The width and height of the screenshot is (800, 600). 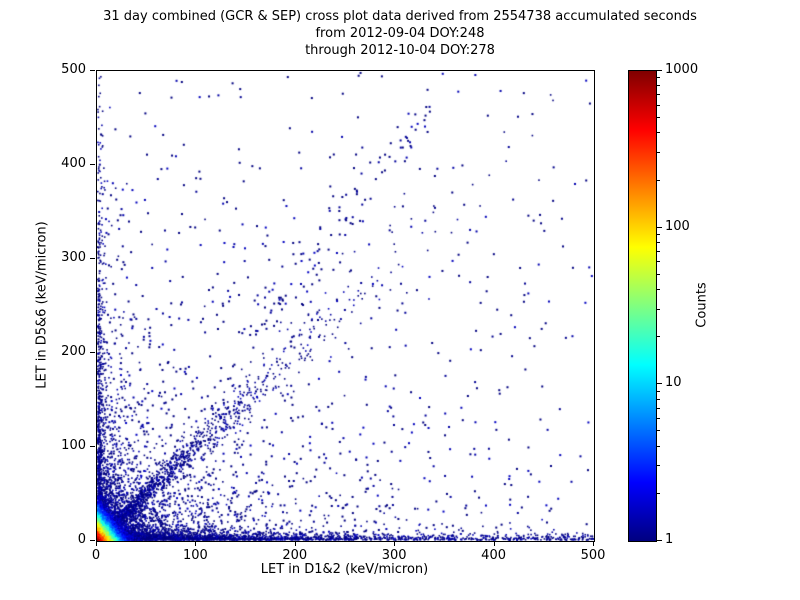 What do you see at coordinates (344, 569) in the screenshot?
I see `x-axis-label: LET in D1&2 (keV/micron)` at bounding box center [344, 569].